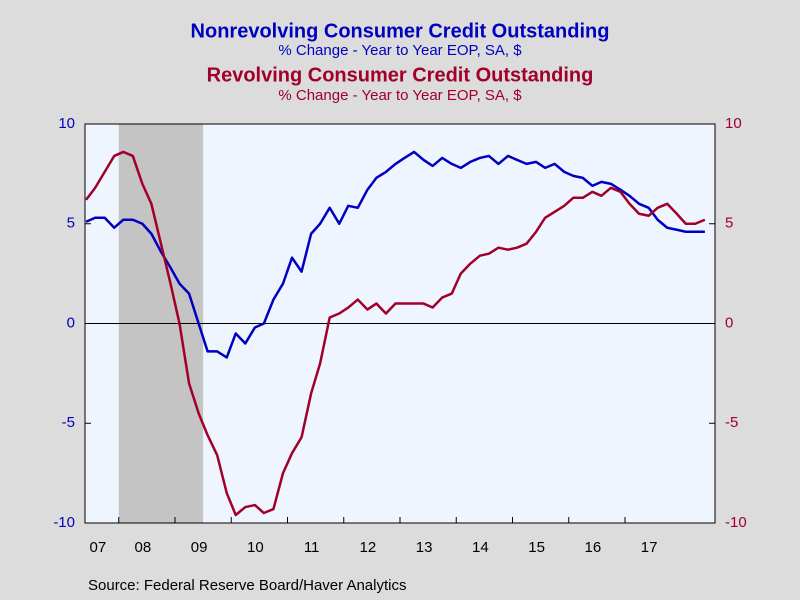  I want to click on y-tick-label: 0, so click(71, 322).